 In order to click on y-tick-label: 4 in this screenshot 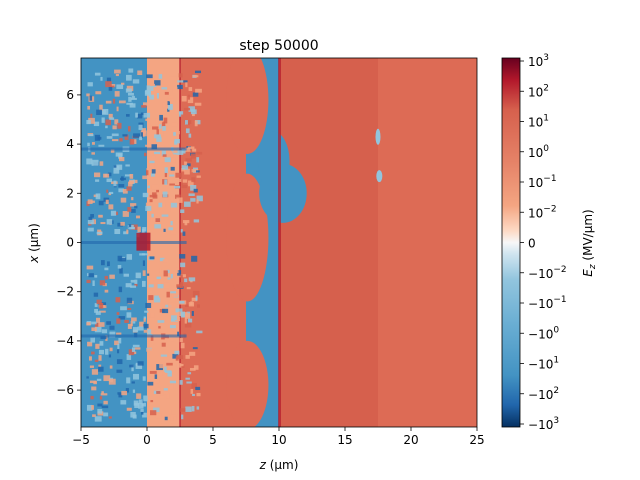, I will do `click(70, 144)`.